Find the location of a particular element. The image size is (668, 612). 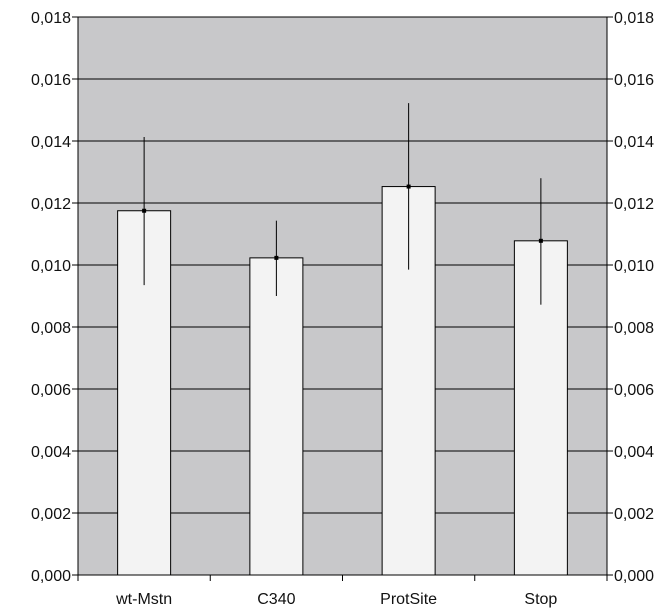

mean-marker-protsite is located at coordinates (408, 186).